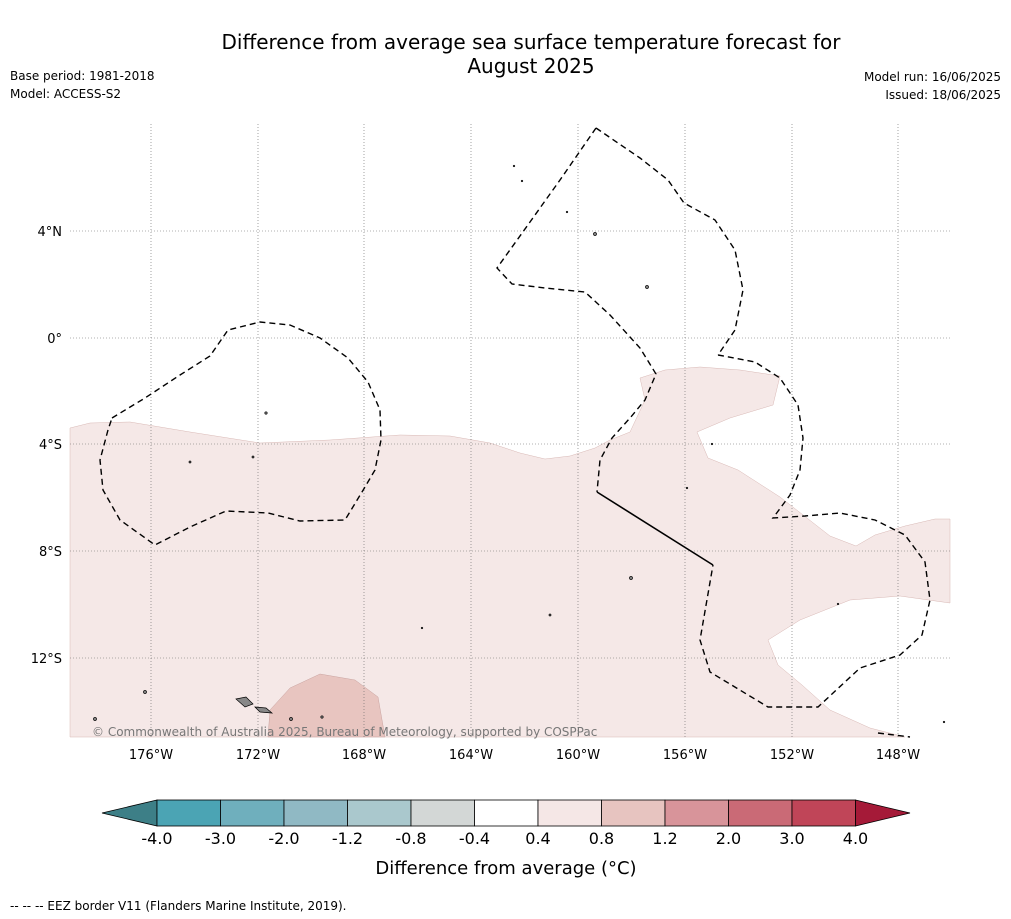  What do you see at coordinates (46, 659) in the screenshot?
I see `lat-tick-label: 12°S` at bounding box center [46, 659].